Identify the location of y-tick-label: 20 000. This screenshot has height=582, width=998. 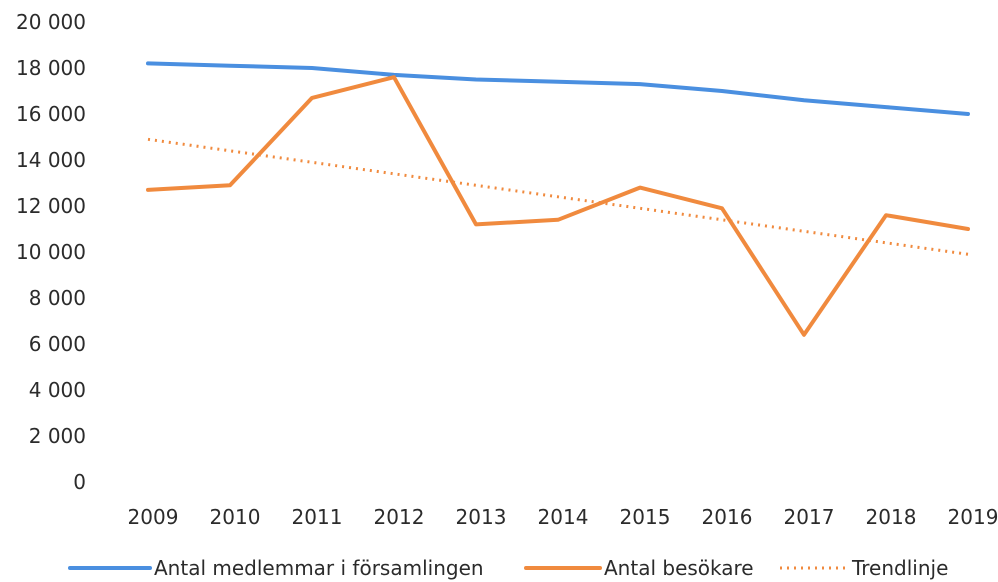
(51, 22).